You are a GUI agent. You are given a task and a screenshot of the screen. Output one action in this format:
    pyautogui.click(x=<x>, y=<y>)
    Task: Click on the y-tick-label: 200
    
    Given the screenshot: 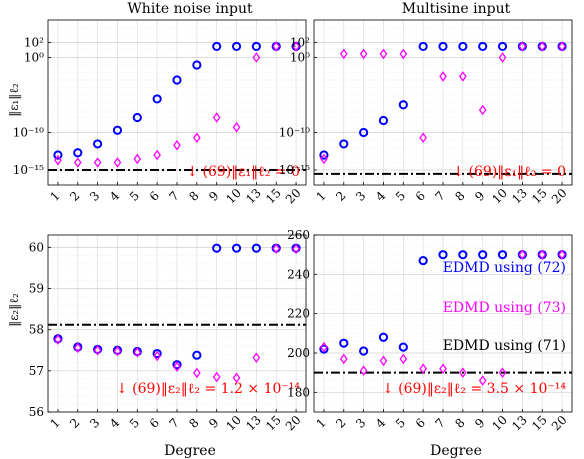 What is the action you would take?
    pyautogui.click(x=298, y=353)
    